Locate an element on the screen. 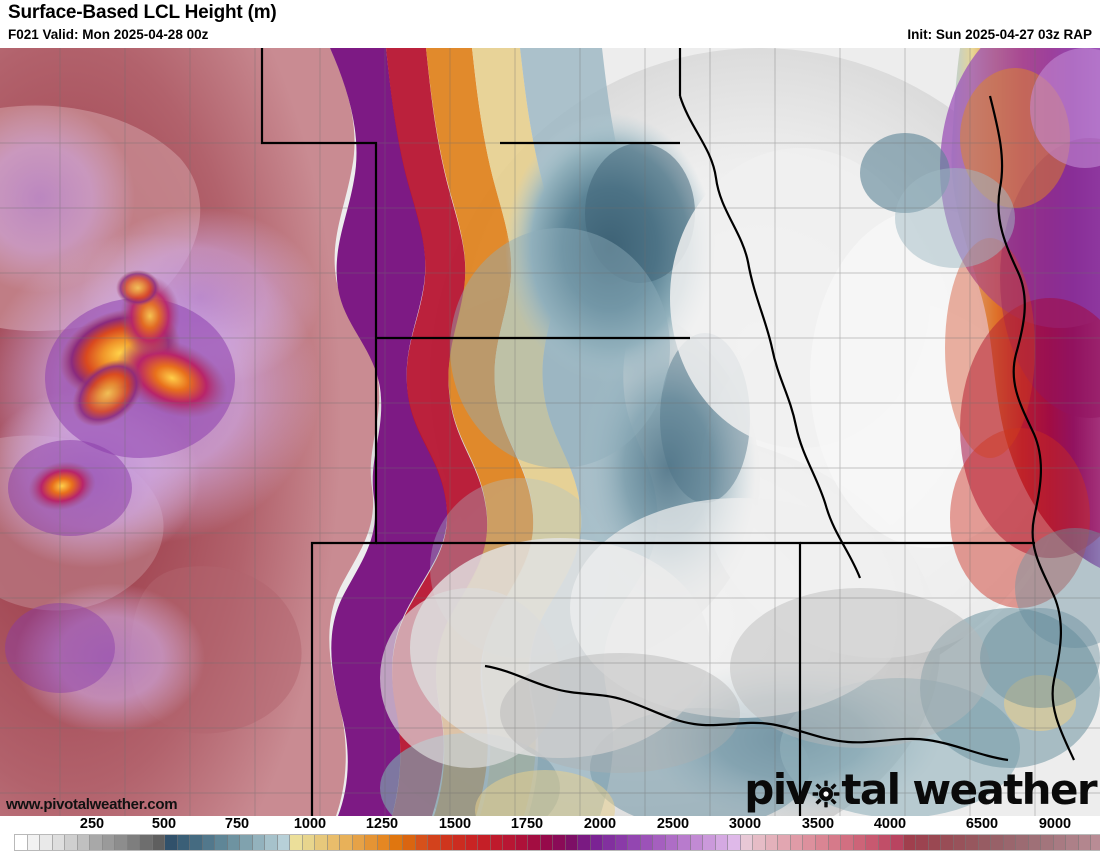 Image resolution: width=1100 pixels, height=851 pixels. colorbar-tick-9000: 9000 is located at coordinates (1055, 824).